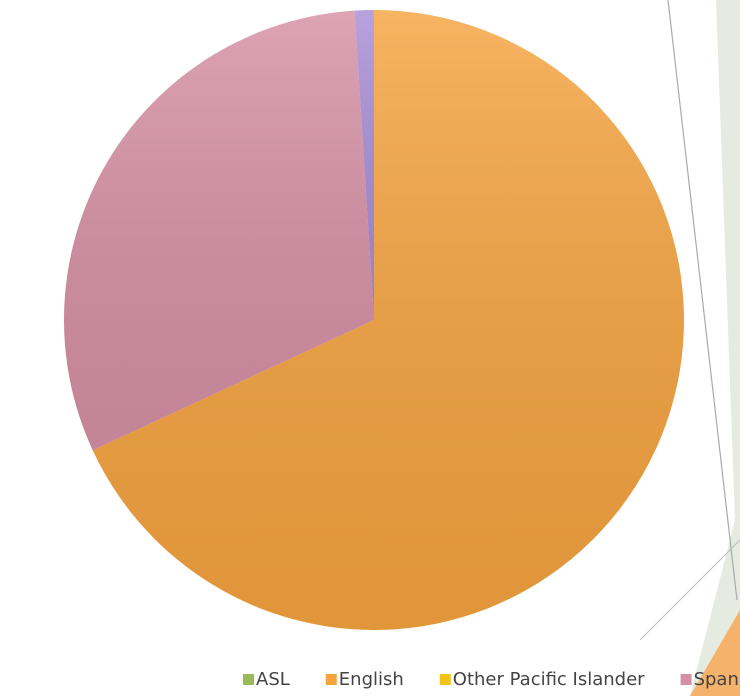  What do you see at coordinates (717, 679) in the screenshot?
I see `legend-label: Spanish` at bounding box center [717, 679].